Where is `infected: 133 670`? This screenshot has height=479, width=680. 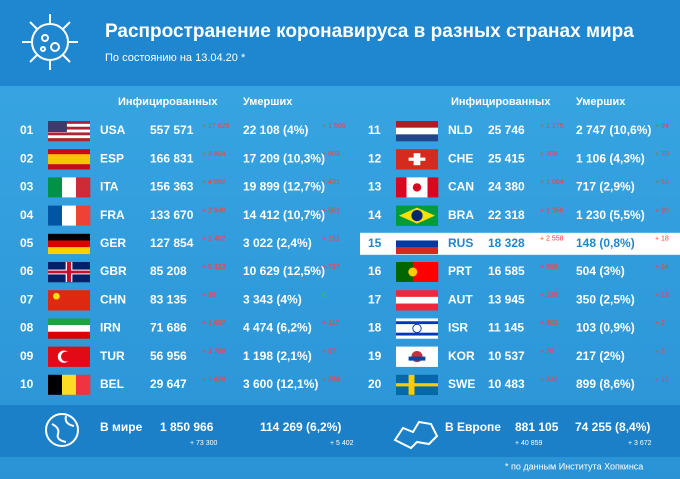 infected: 133 670 is located at coordinates (172, 215).